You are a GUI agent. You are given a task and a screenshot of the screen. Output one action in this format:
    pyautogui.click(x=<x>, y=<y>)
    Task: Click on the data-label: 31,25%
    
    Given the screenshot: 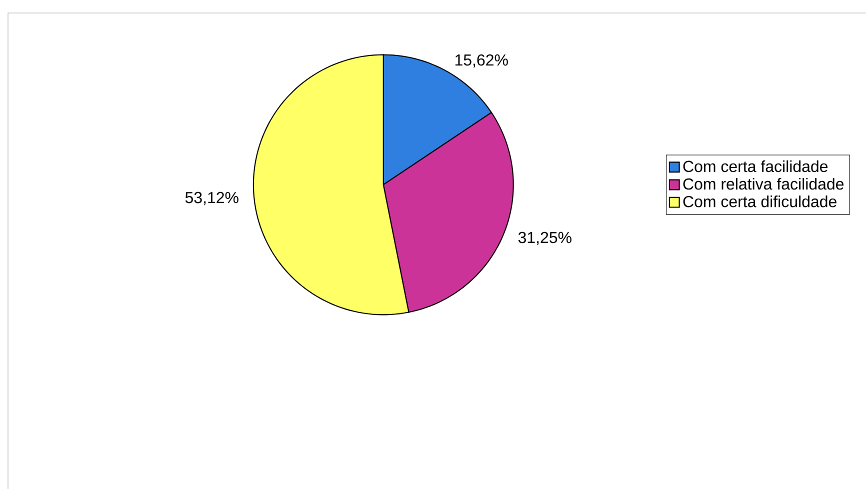 What is the action you would take?
    pyautogui.click(x=545, y=238)
    